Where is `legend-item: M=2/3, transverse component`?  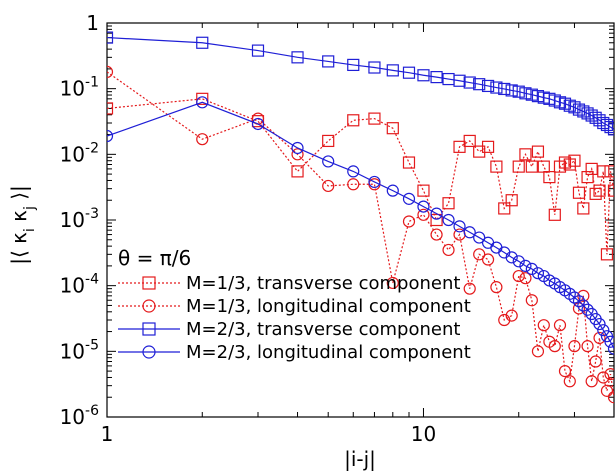
legend-item: M=2/3, transverse component is located at coordinates (289, 329).